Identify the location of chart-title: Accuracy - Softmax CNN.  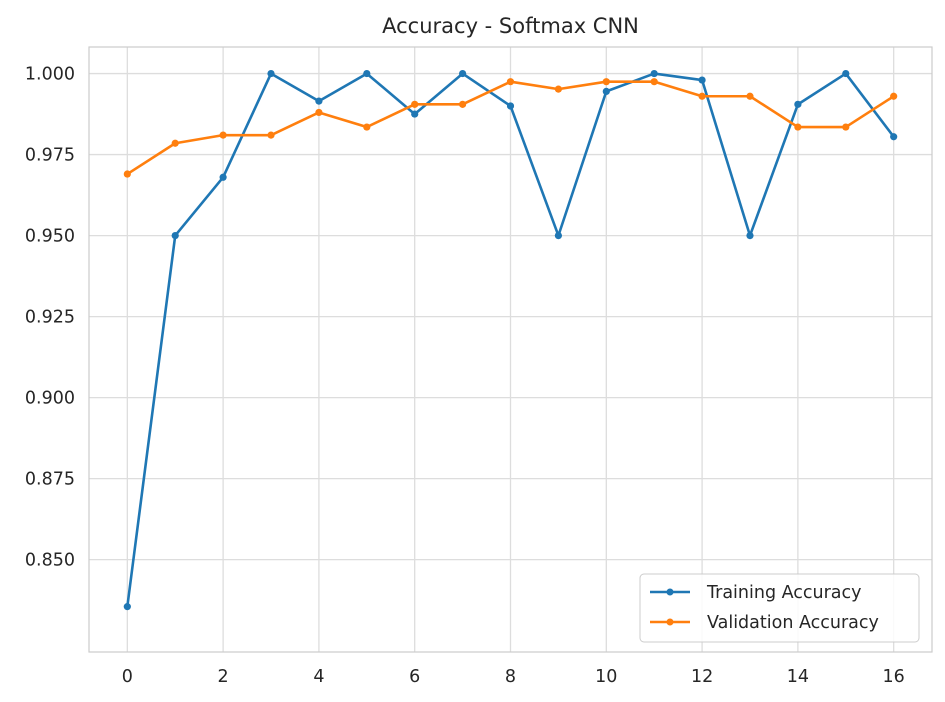
(510, 26).